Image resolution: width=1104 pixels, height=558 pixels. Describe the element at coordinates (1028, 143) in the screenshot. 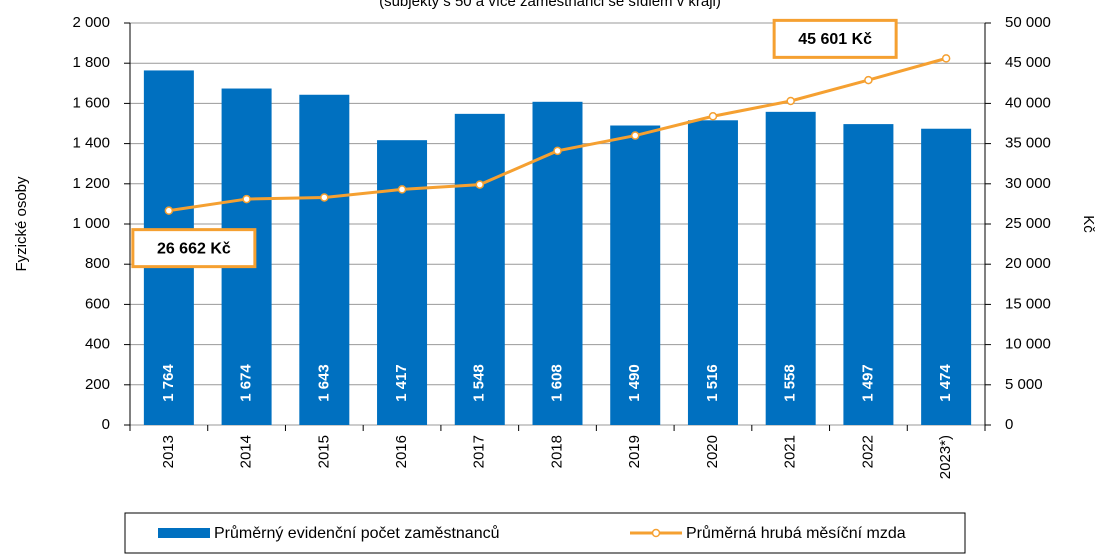

I see `y2-tick-label: 35 000` at that location.